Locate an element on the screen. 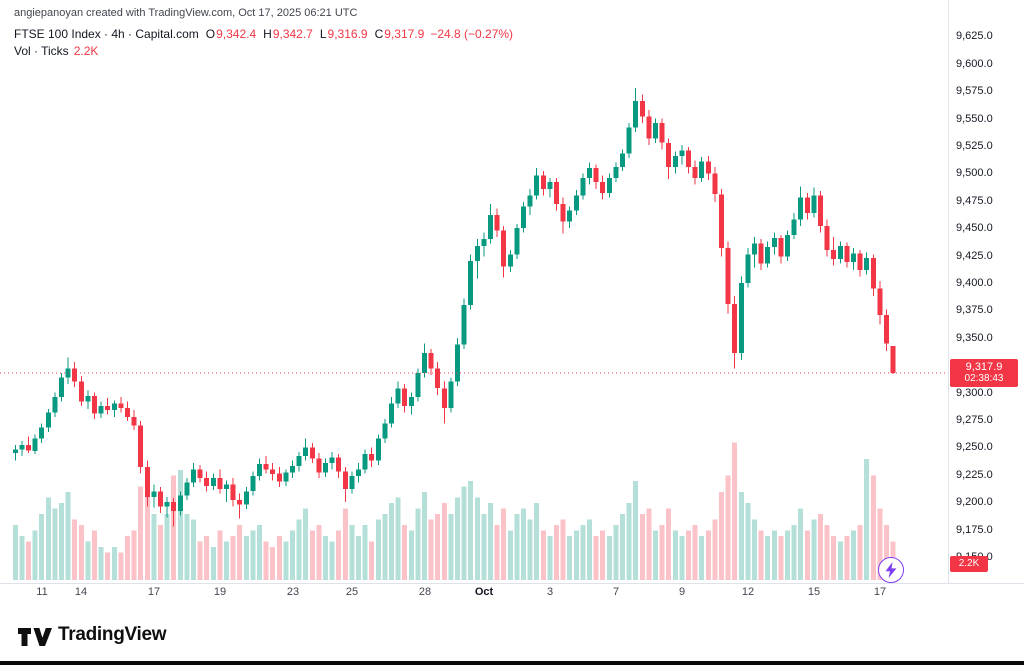  instant-trading-button is located at coordinates (891, 570).